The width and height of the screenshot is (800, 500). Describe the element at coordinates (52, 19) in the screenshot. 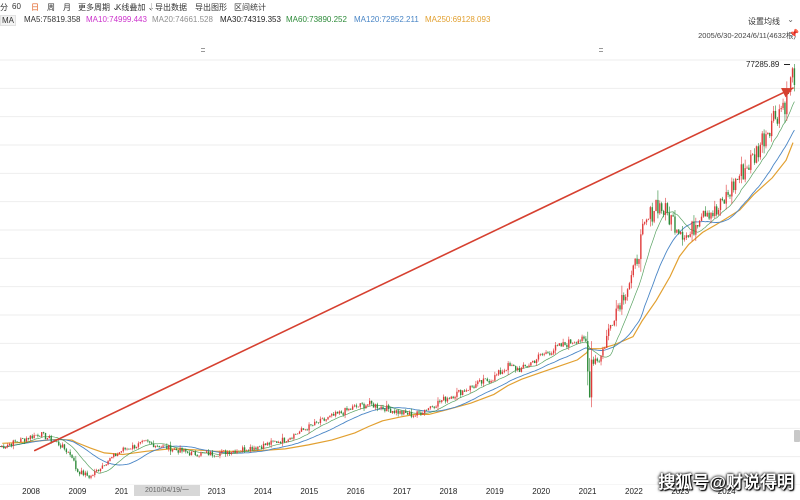

I see `ma5-value: MA5:75819.358` at that location.